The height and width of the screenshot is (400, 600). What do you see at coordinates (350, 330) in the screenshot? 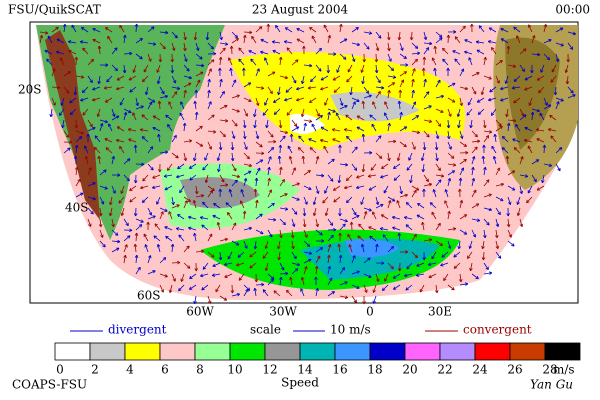
I see `legend-scale-value: 10 m/s` at bounding box center [350, 330].